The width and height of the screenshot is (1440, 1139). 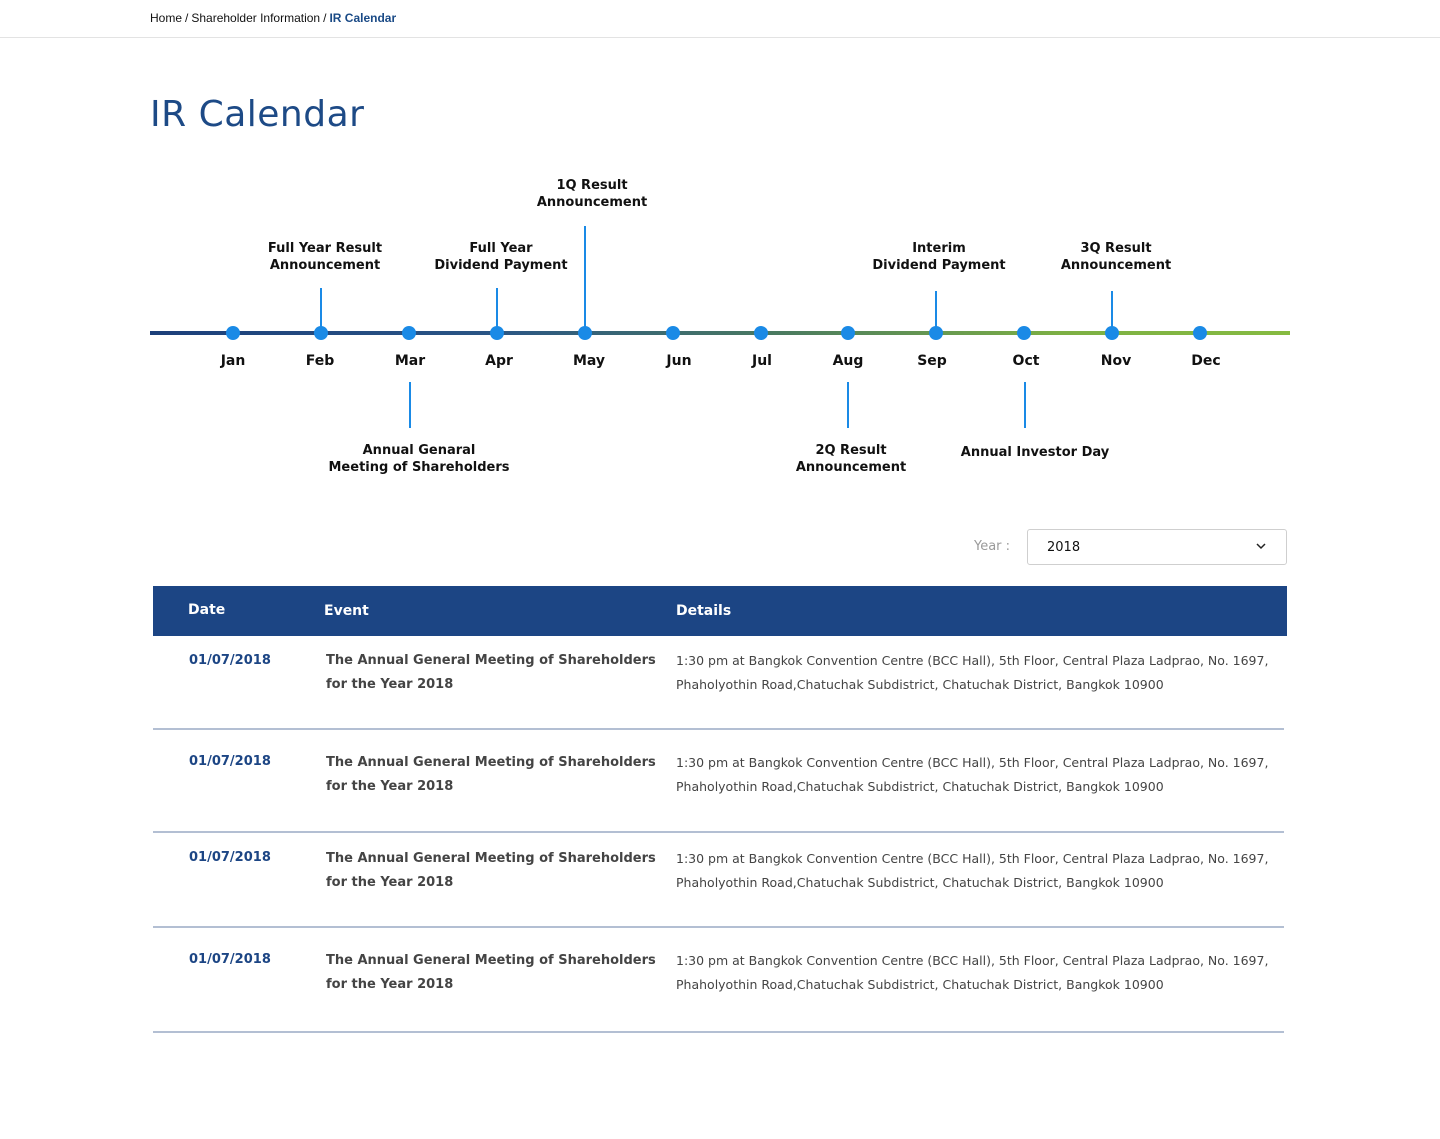 What do you see at coordinates (1157, 547) in the screenshot?
I see `year-select: 2018` at bounding box center [1157, 547].